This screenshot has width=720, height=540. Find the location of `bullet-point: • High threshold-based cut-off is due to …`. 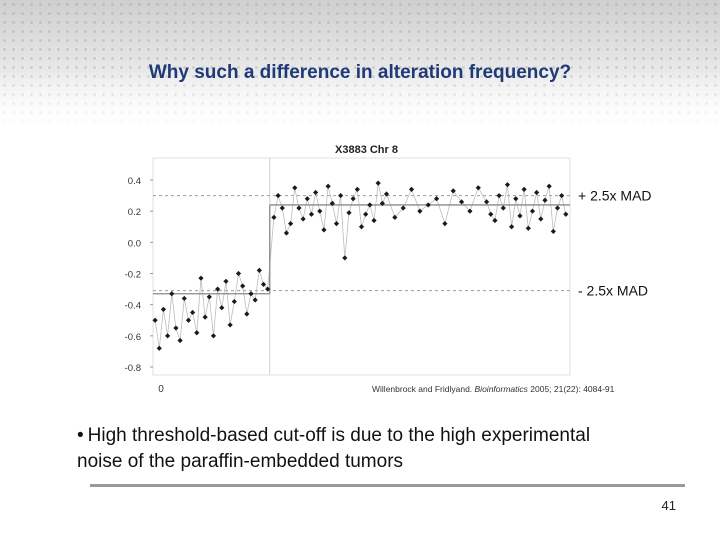

bullet-point: • High threshold-based cut-off is due to … is located at coordinates (347, 449).